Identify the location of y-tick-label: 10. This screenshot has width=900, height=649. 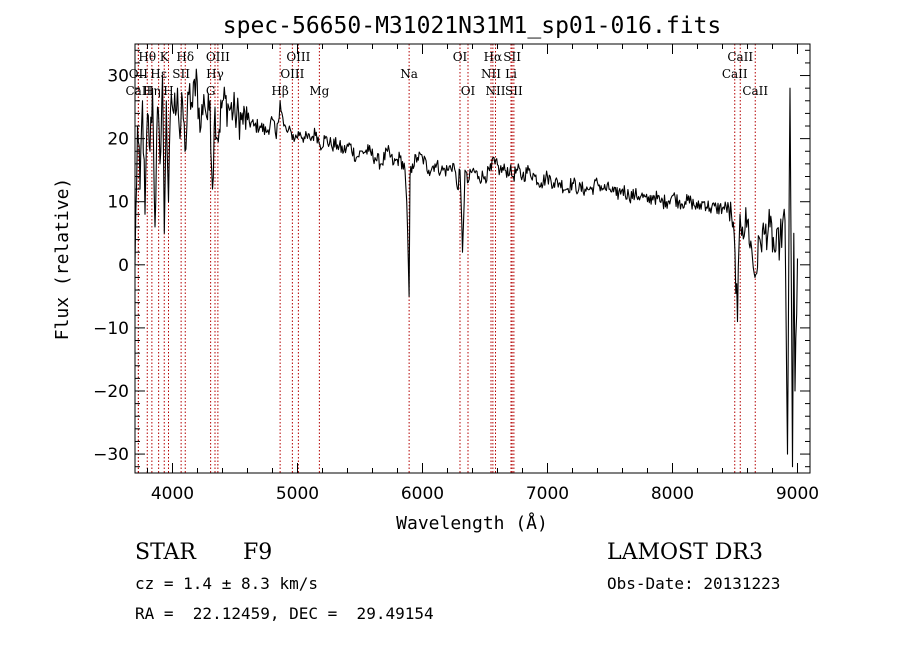
(118, 203).